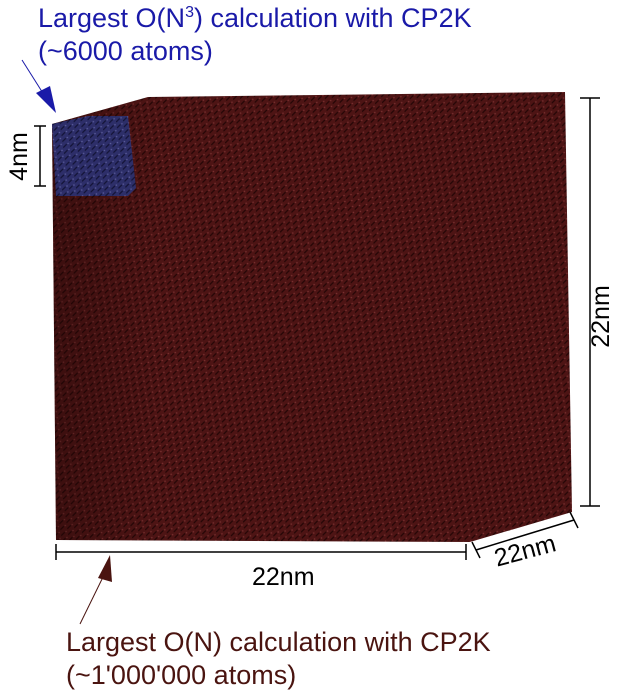 This screenshot has width=622, height=700. What do you see at coordinates (189, 12) in the screenshot?
I see `top-annotation-superscript: 3` at bounding box center [189, 12].